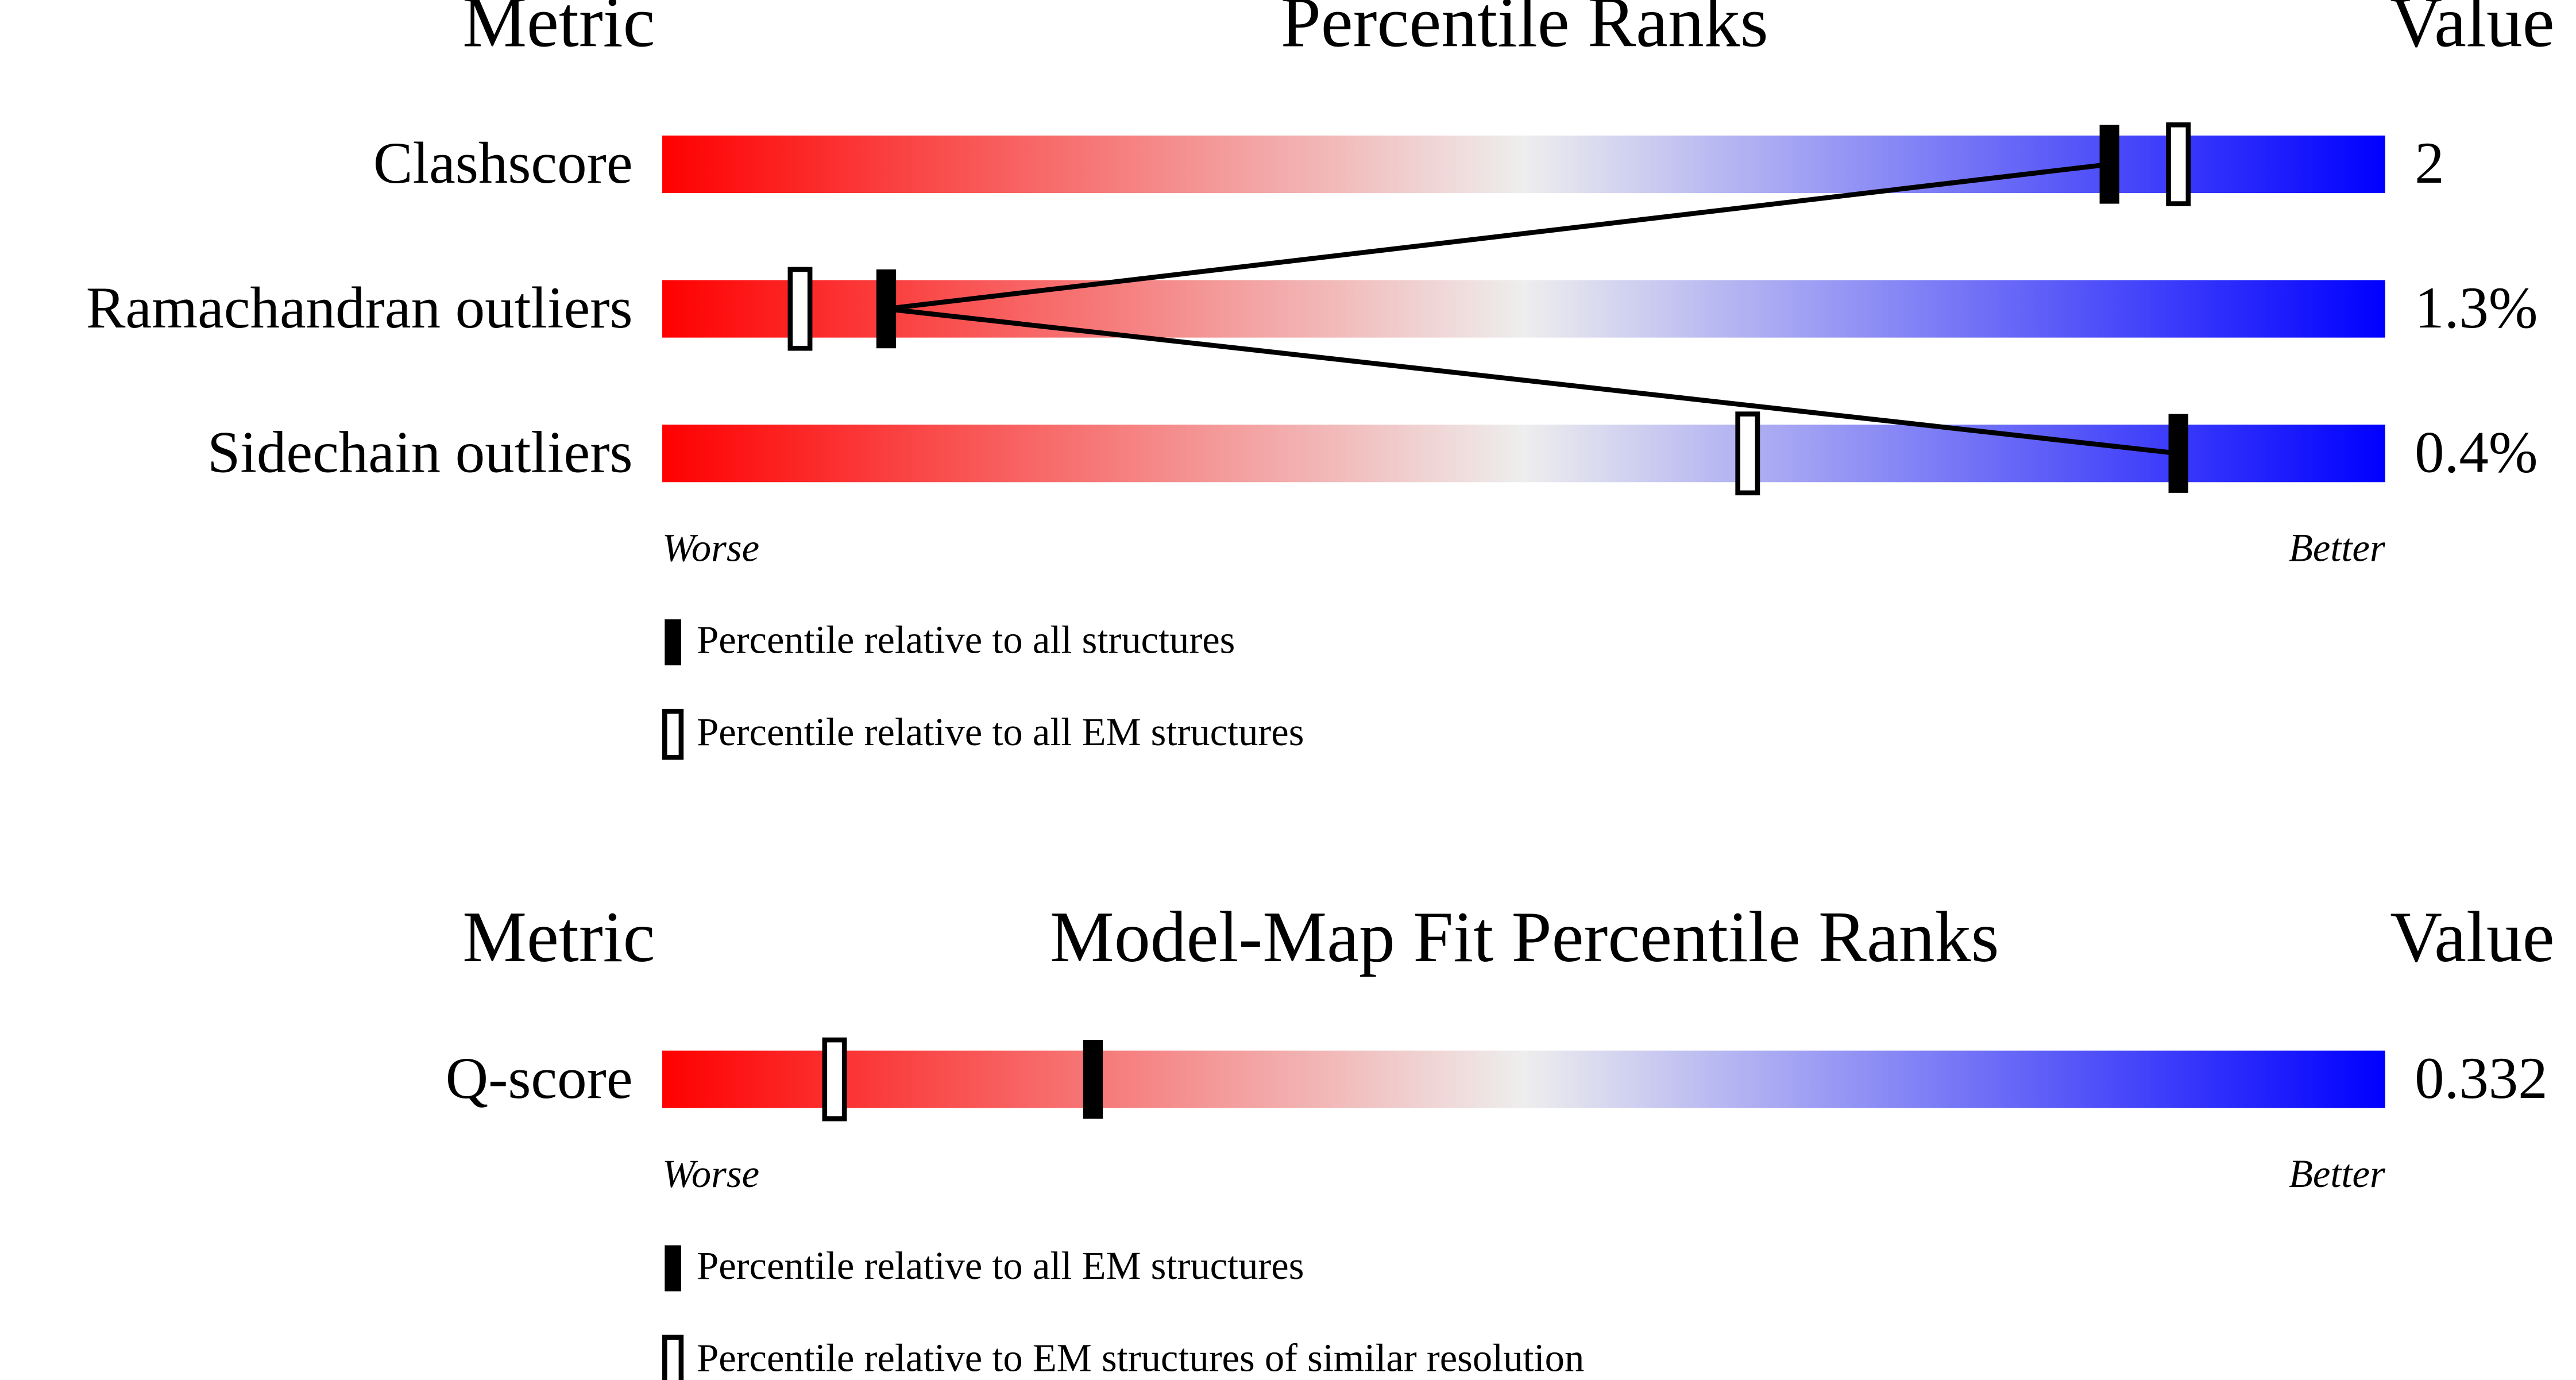  What do you see at coordinates (2476, 308) in the screenshot?
I see `metric-value: 1.3%` at bounding box center [2476, 308].